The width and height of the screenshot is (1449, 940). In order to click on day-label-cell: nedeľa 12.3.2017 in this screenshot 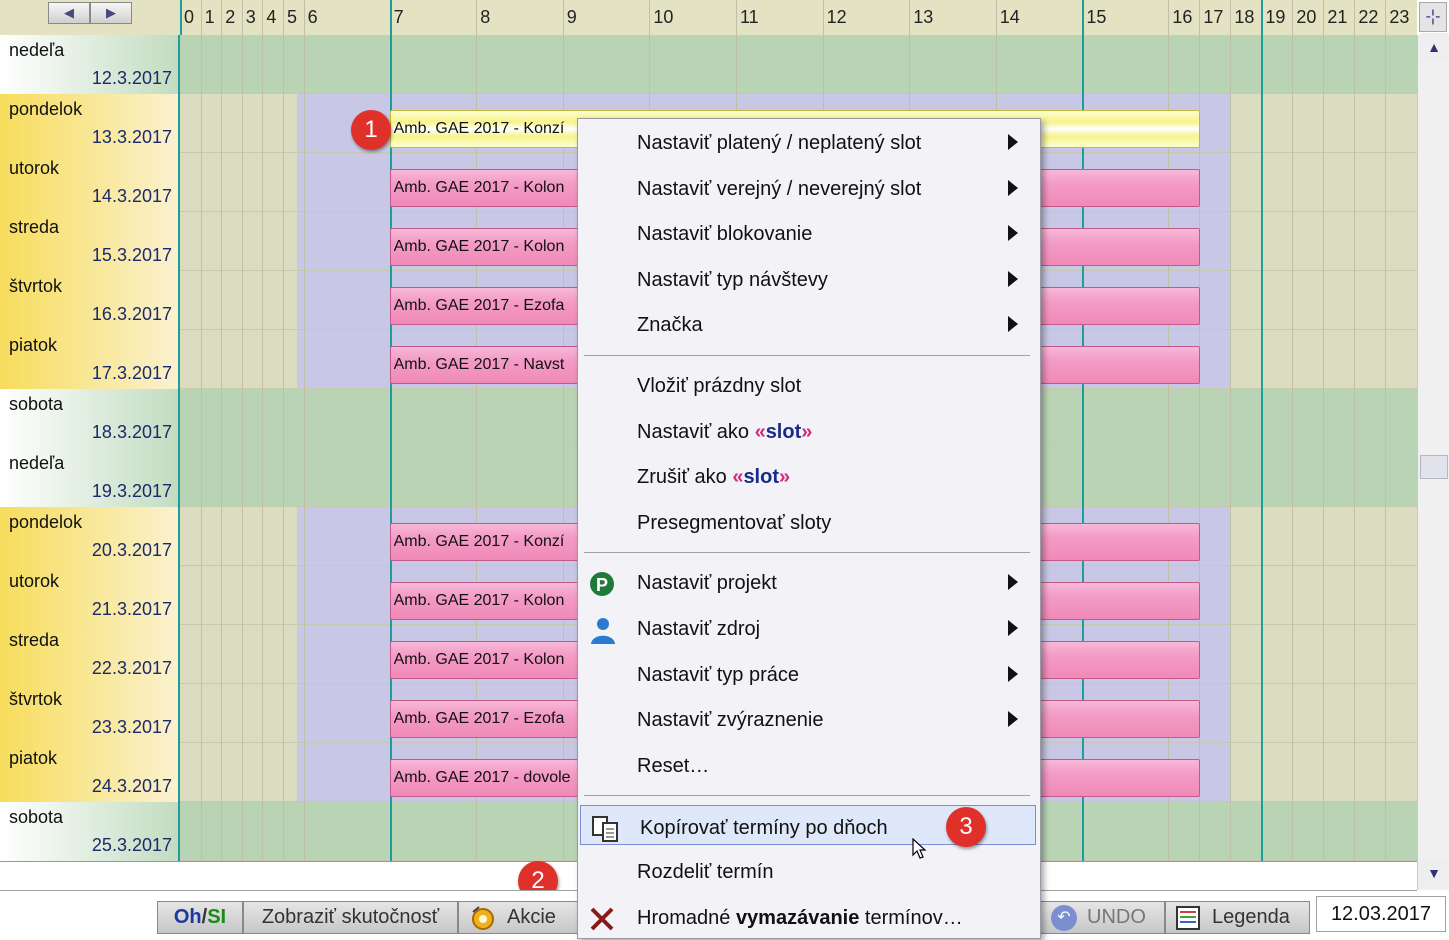, I will do `click(90, 64)`.